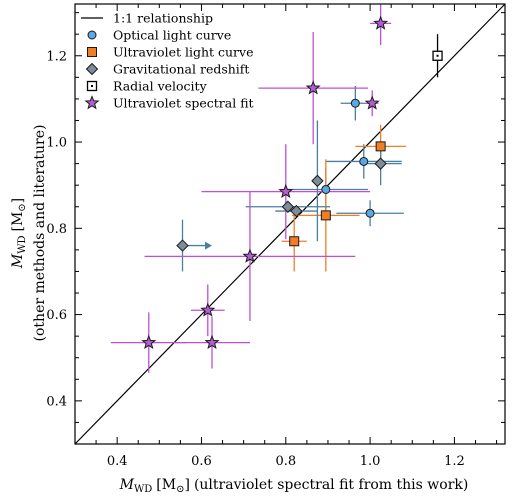  I want to click on x-tick-label-1: 0.6, so click(201, 461).